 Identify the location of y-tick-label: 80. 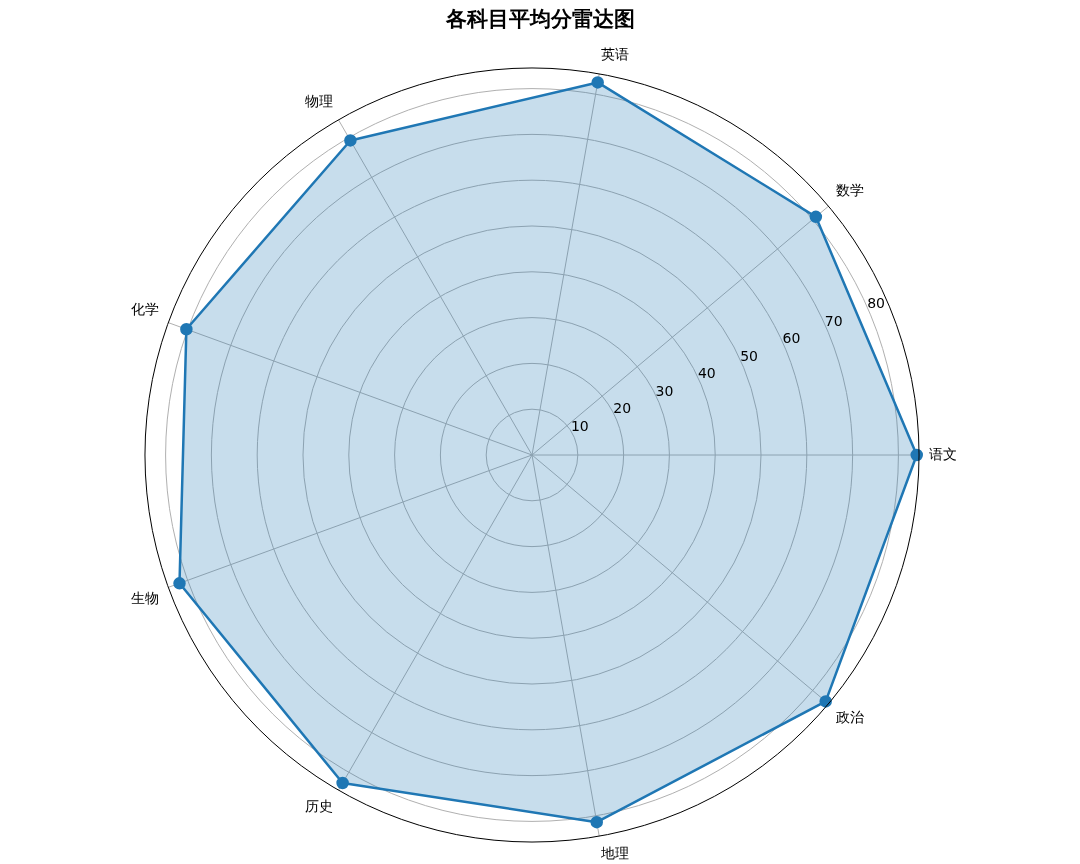
(876, 303).